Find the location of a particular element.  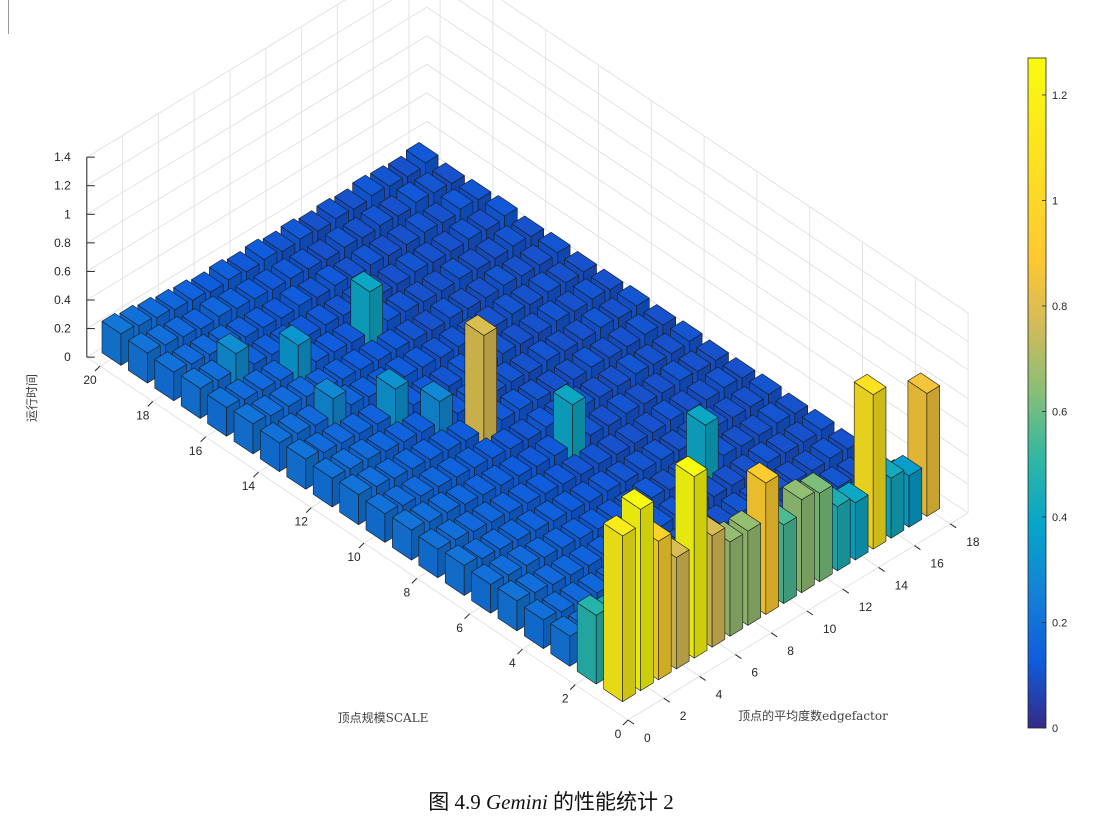

y-tick-label: 8 is located at coordinates (790, 651).